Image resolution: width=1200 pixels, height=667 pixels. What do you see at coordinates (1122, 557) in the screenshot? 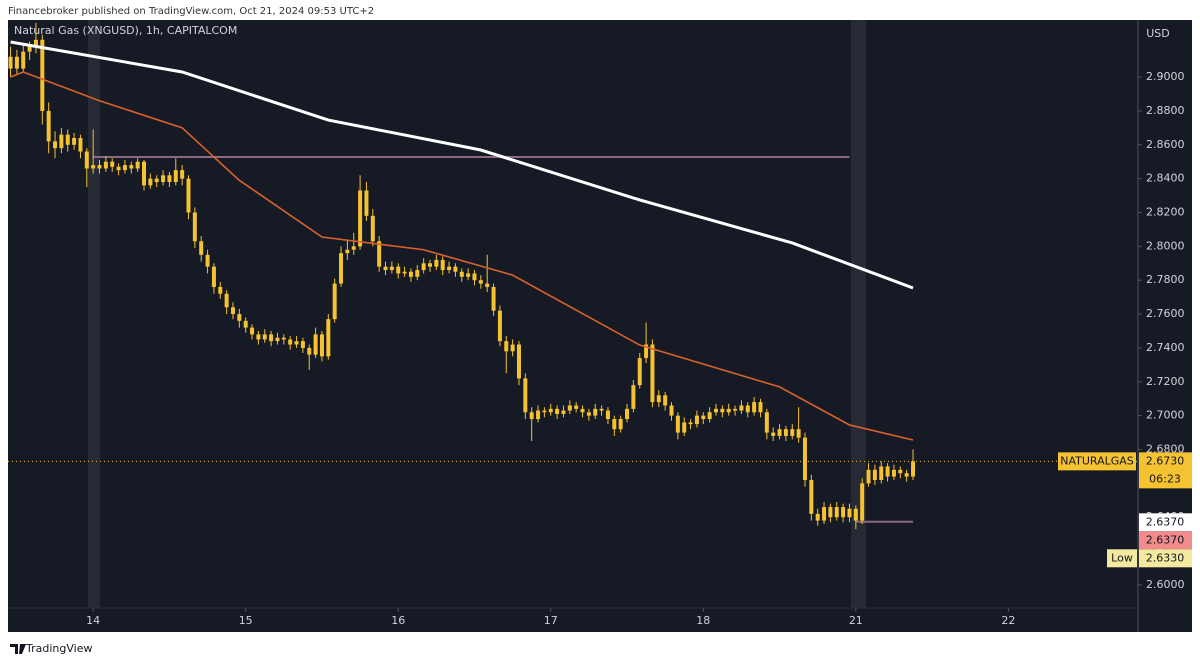
I see `price-tag-name: Low` at bounding box center [1122, 557].